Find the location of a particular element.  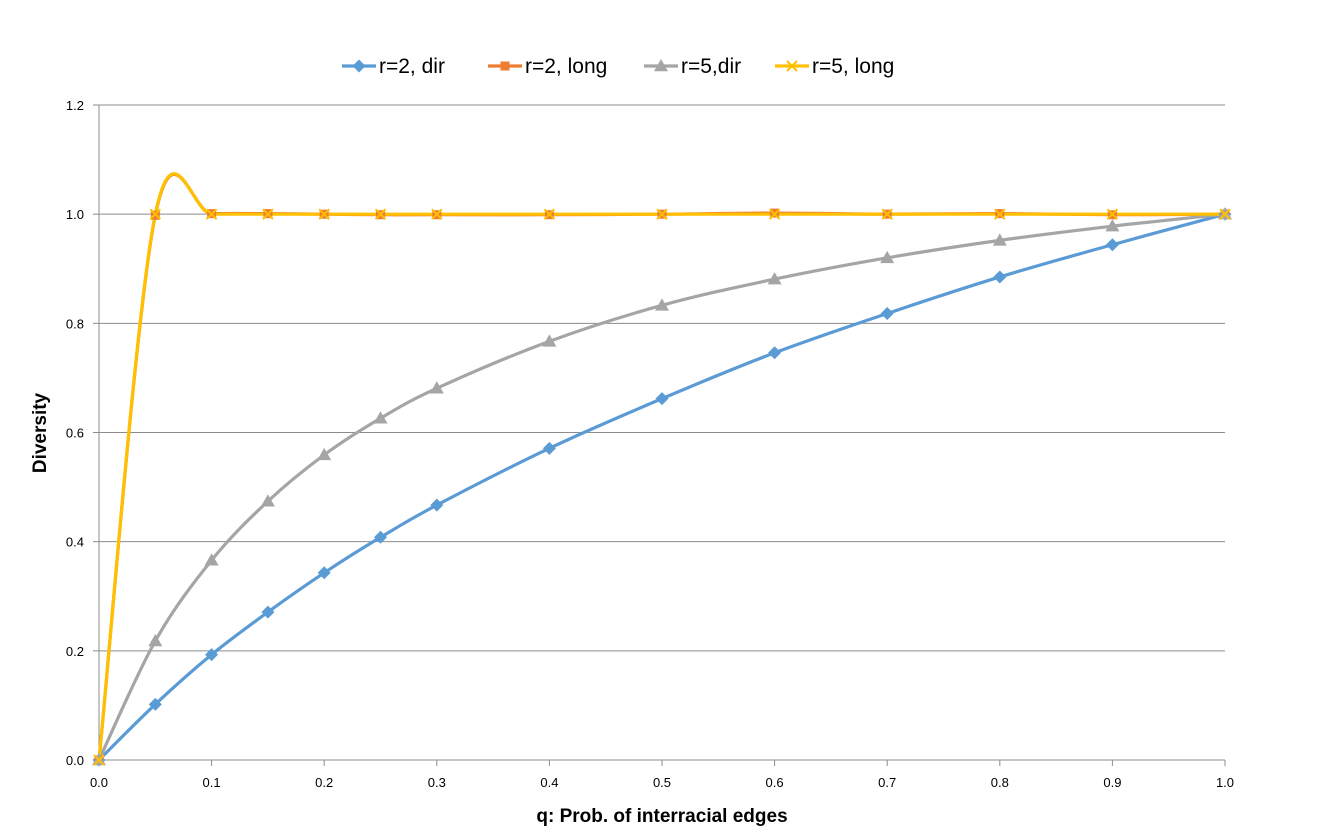

legend-item-2: r=2, long is located at coordinates (547, 66).